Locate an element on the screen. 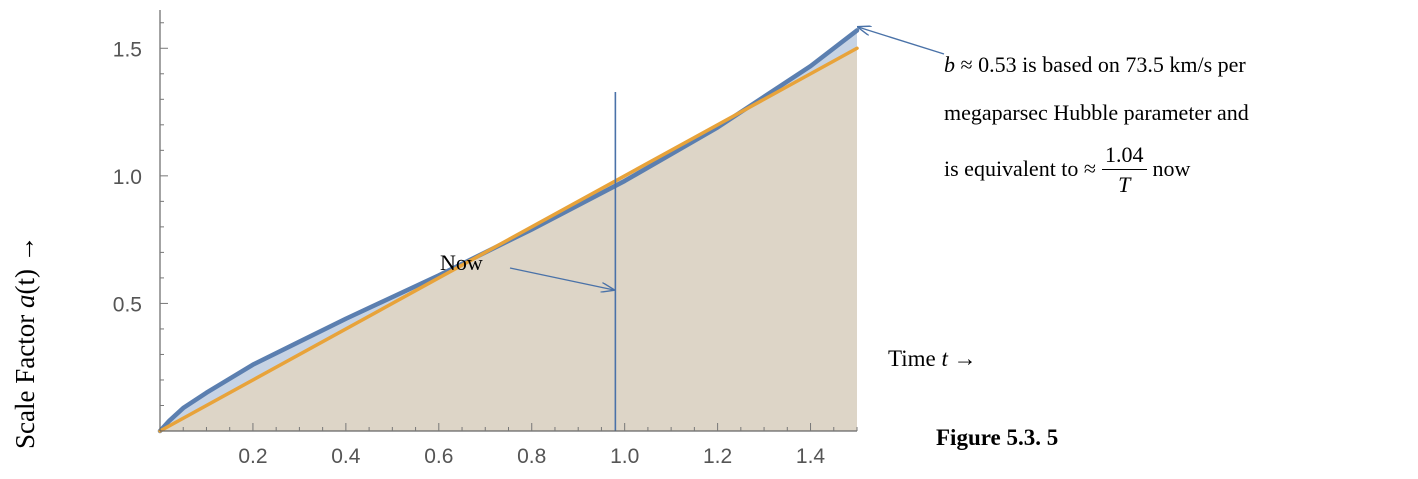 The width and height of the screenshot is (1418, 479). b-annotation-line1: b ≈ 0.53 is based on 73.5 km/s per is located at coordinates (1095, 65).